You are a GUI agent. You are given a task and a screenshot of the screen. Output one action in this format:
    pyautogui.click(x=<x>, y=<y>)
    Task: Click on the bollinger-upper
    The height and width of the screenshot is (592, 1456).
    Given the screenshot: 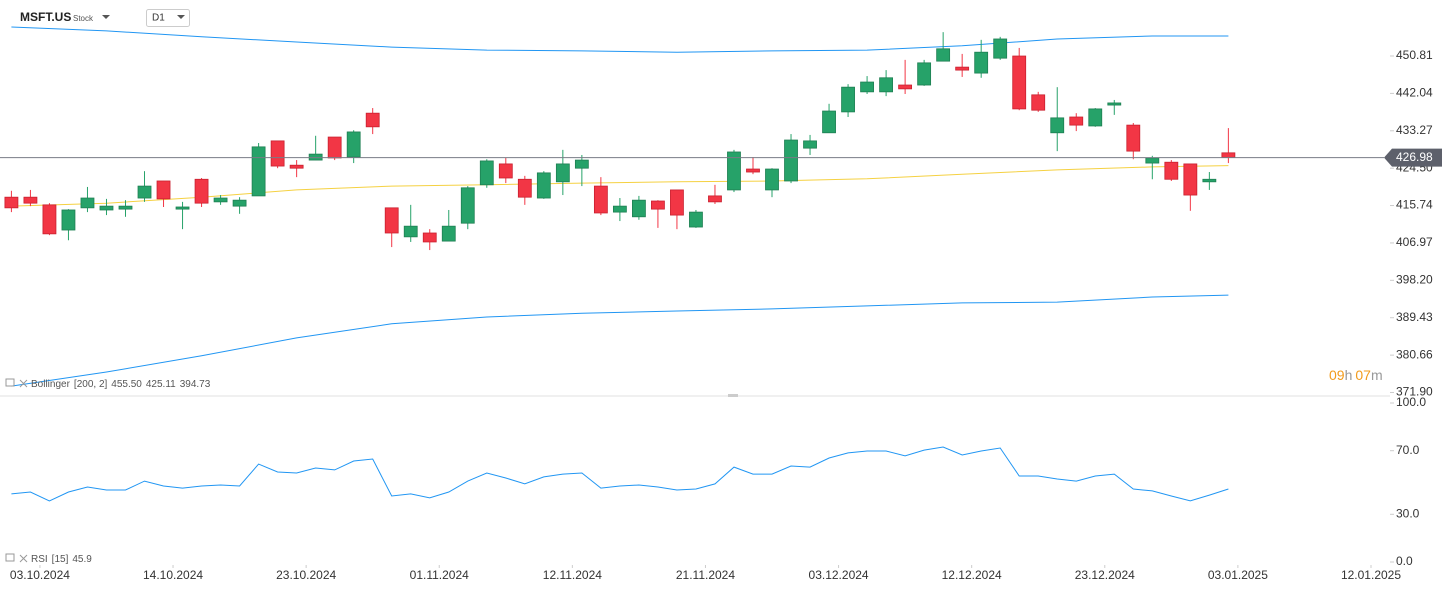 What is the action you would take?
    pyautogui.click(x=620, y=39)
    